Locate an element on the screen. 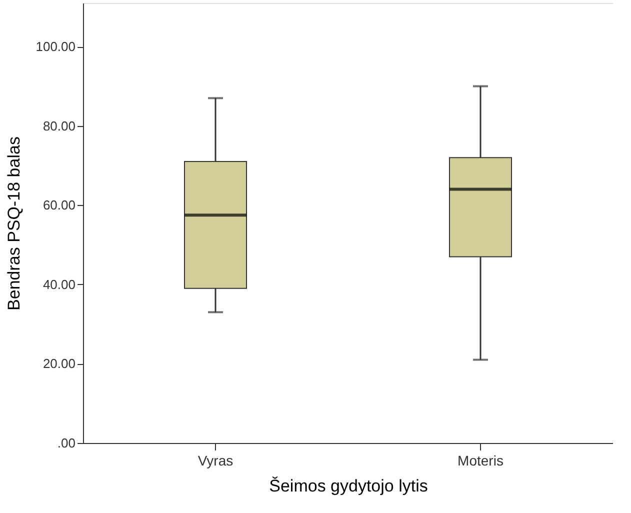  x-tick-label: Vyras is located at coordinates (216, 460).